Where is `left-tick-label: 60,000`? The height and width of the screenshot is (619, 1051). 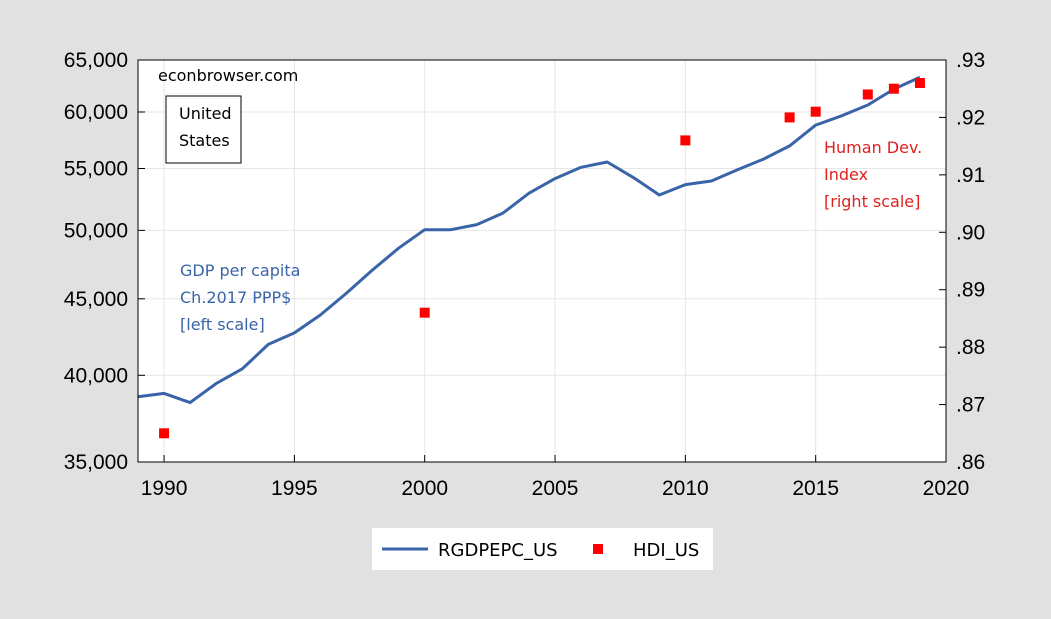
left-tick-label: 60,000 is located at coordinates (96, 112).